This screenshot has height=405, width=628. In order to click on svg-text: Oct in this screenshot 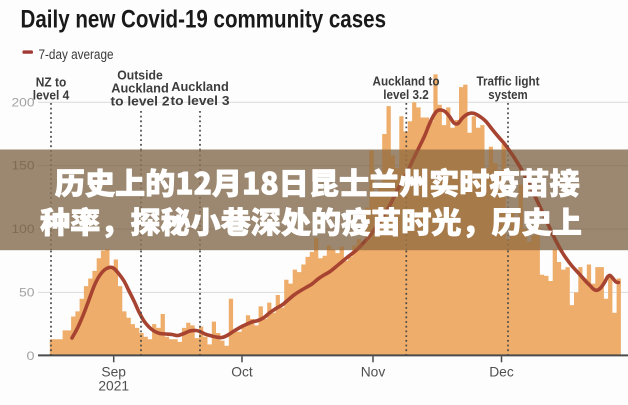, I will do `click(242, 371)`.